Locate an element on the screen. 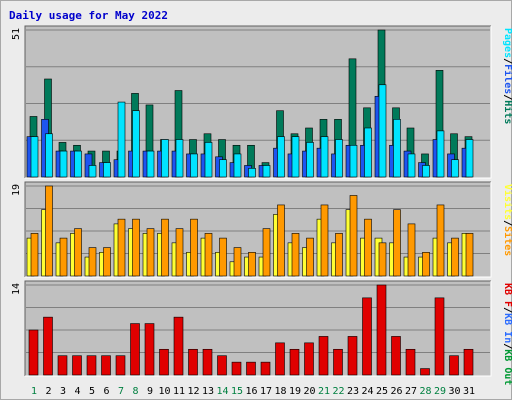  x-tick-label: 8 is located at coordinates (135, 391).